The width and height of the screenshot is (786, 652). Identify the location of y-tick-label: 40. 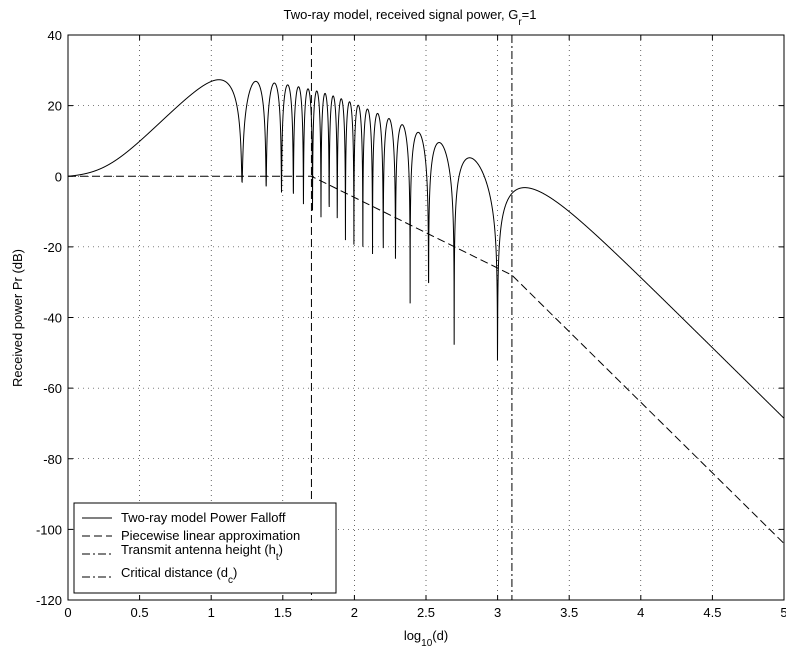
(55, 35).